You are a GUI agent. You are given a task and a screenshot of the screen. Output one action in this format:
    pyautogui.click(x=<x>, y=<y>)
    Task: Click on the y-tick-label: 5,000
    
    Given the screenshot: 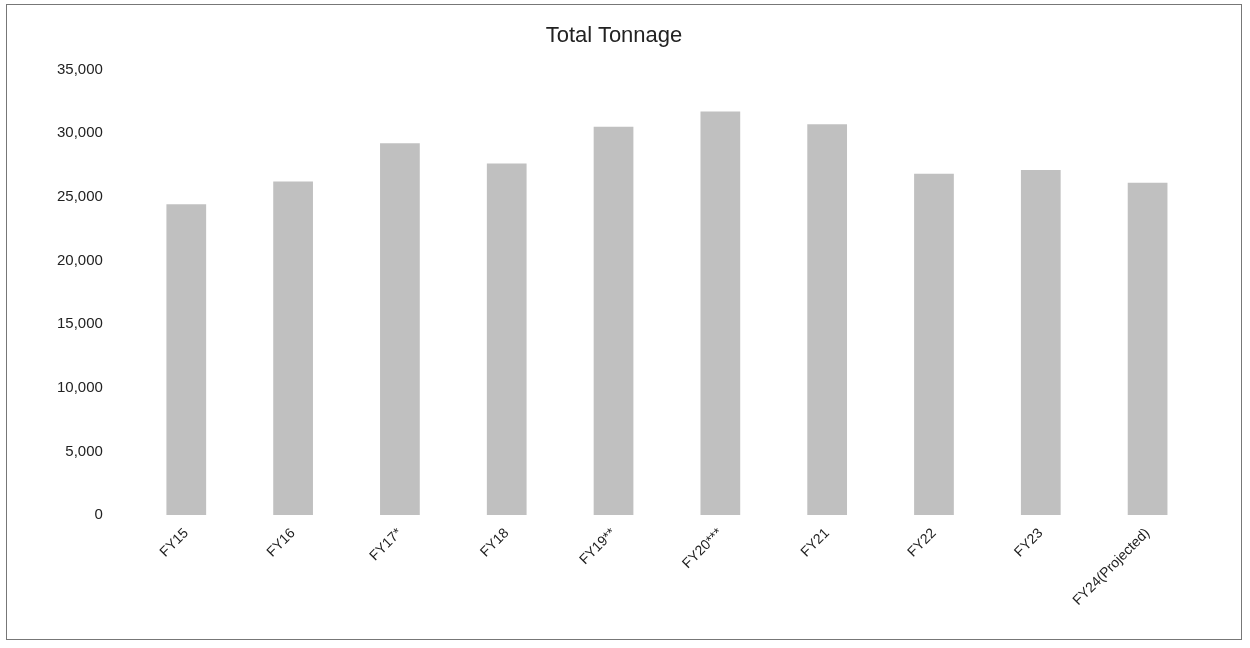 What is the action you would take?
    pyautogui.click(x=84, y=450)
    